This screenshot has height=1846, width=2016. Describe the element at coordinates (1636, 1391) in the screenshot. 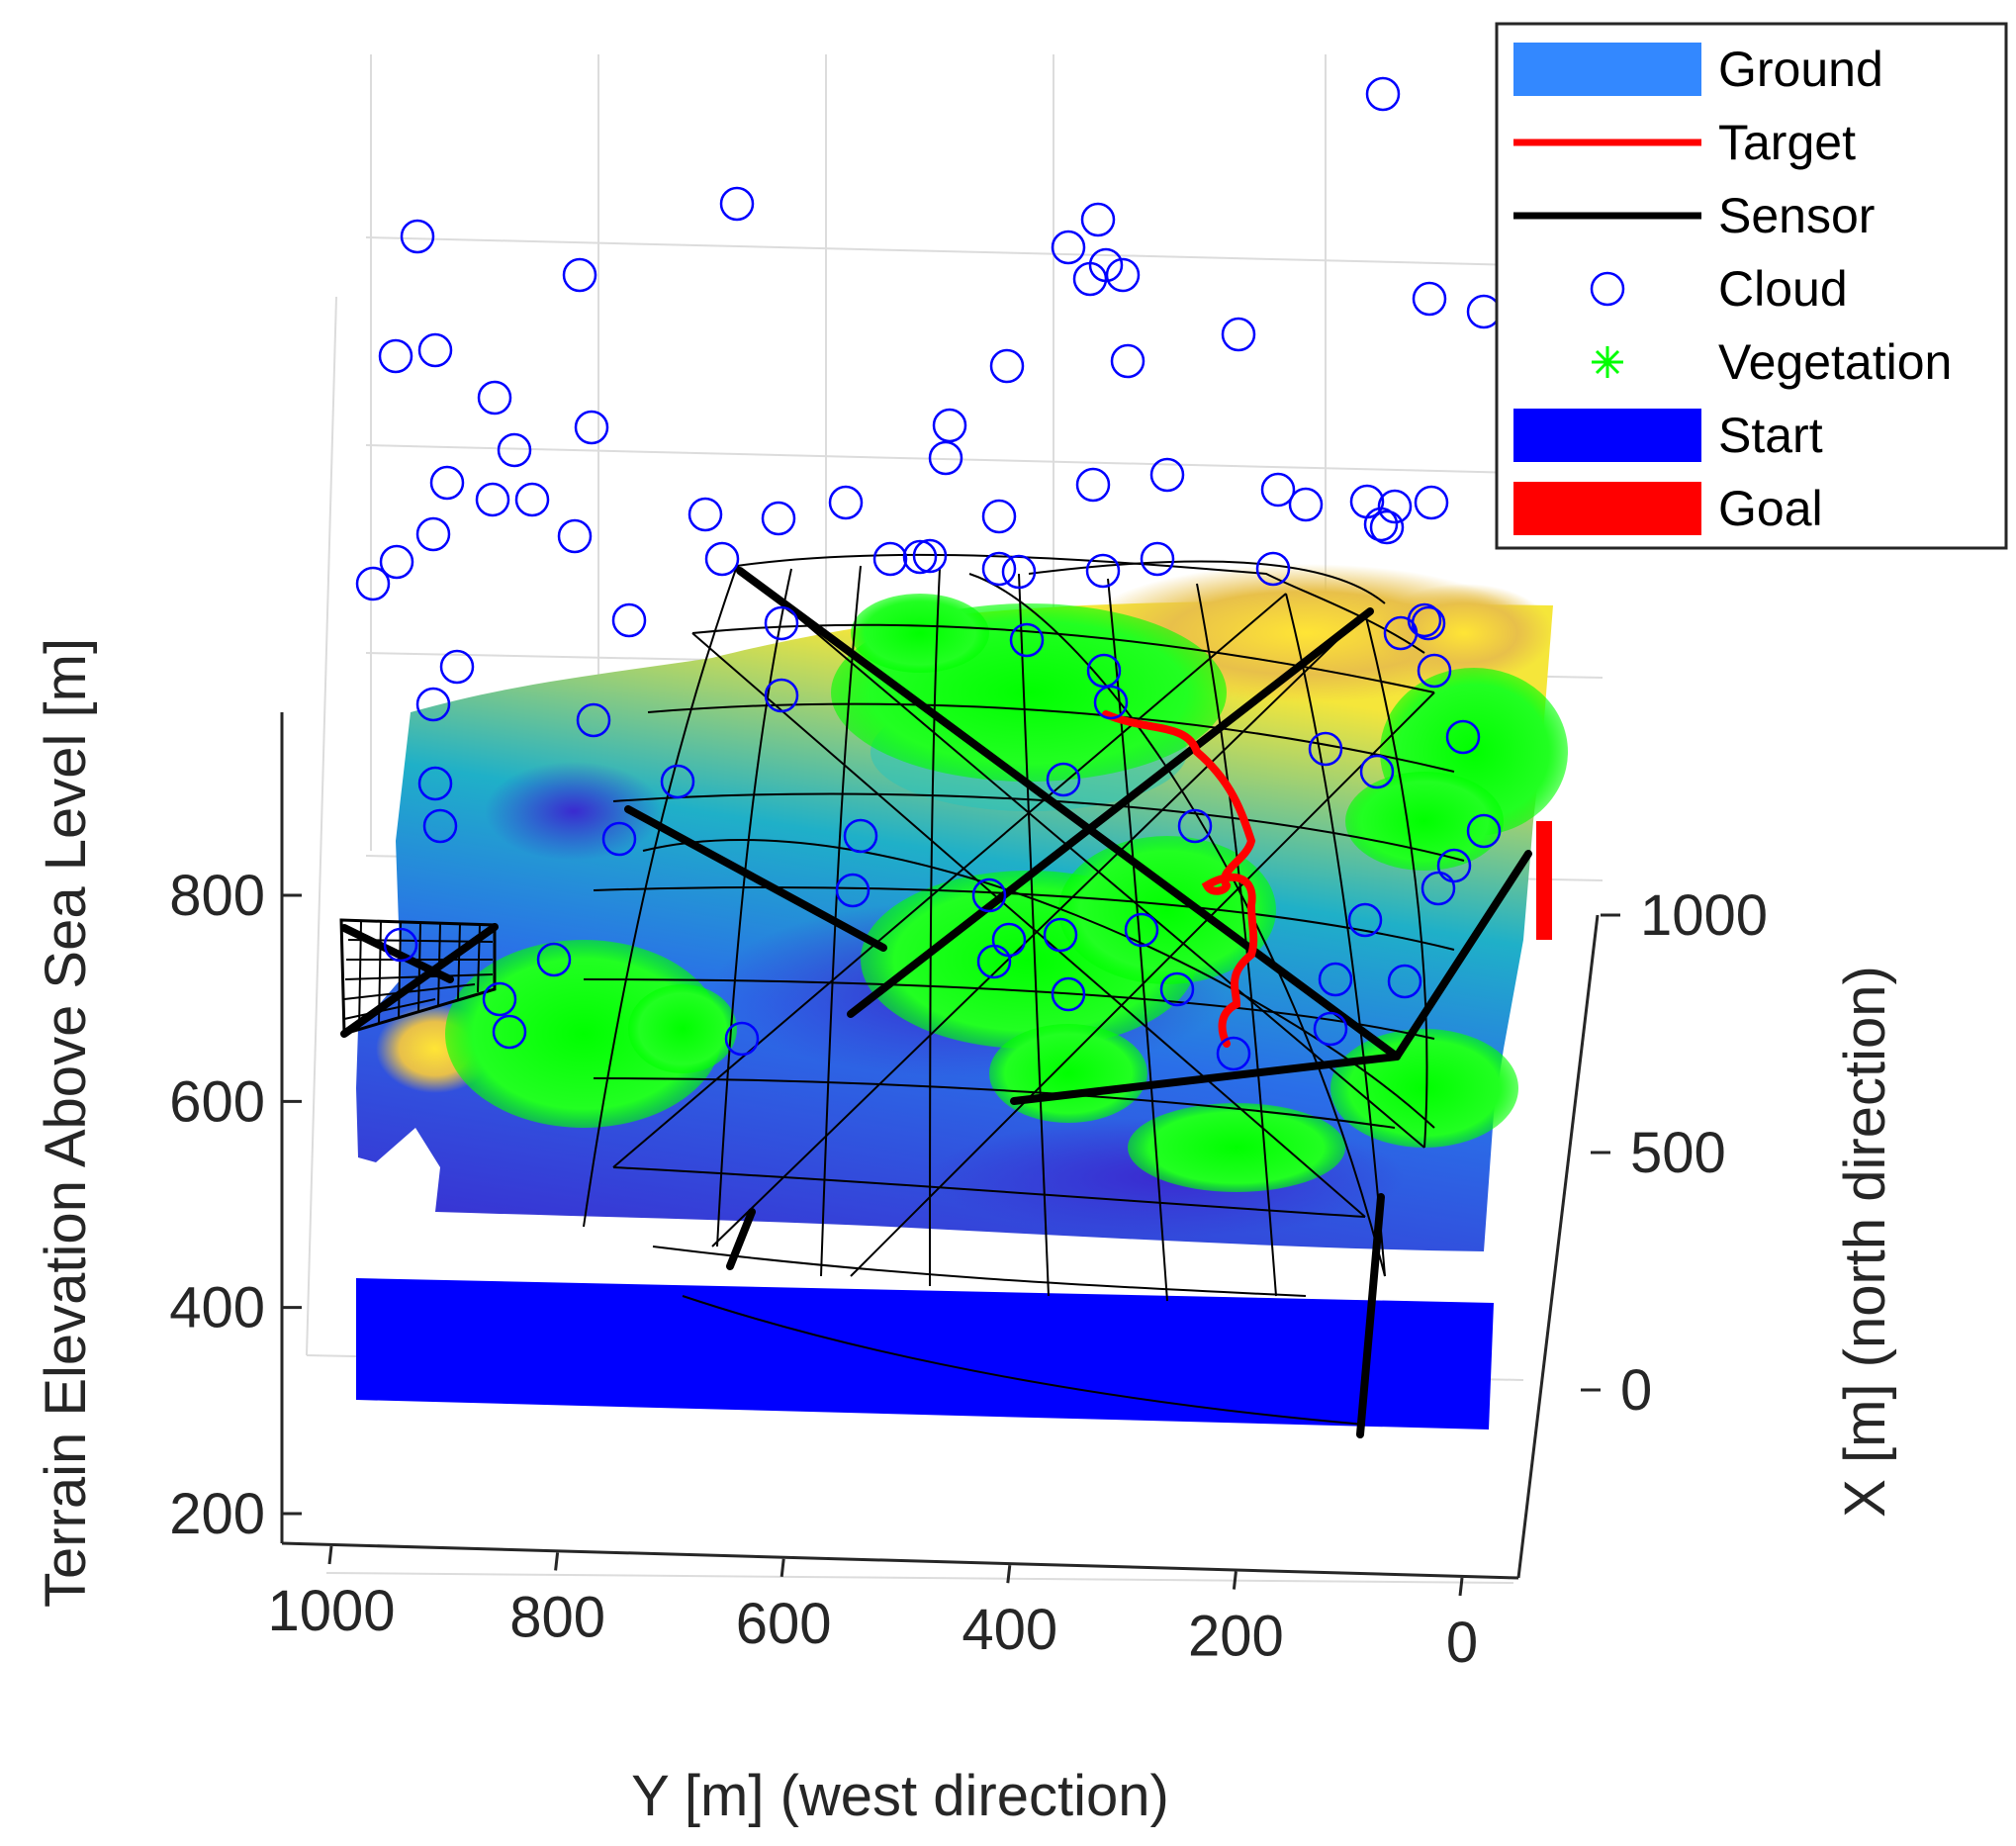

I see `x-tick-label: 0` at that location.